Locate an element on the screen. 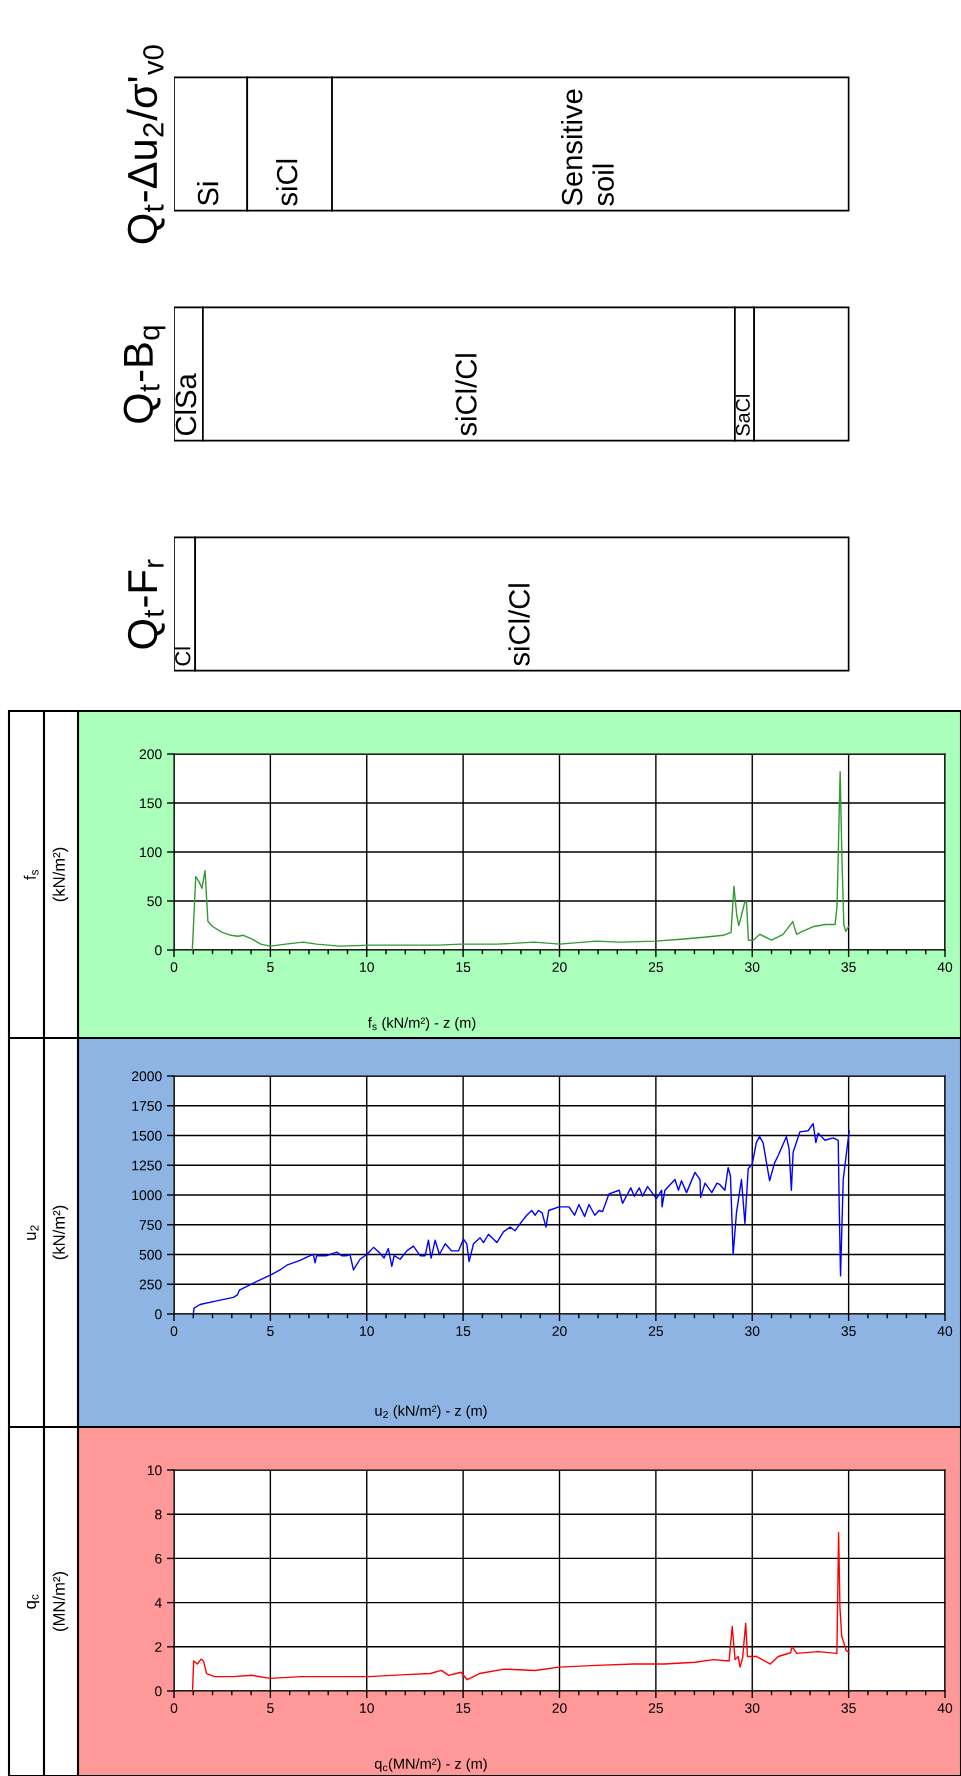 The image size is (961, 1776). y-tick-label: Q$_{t}$-F$_{r}$ is located at coordinates (146, 604).